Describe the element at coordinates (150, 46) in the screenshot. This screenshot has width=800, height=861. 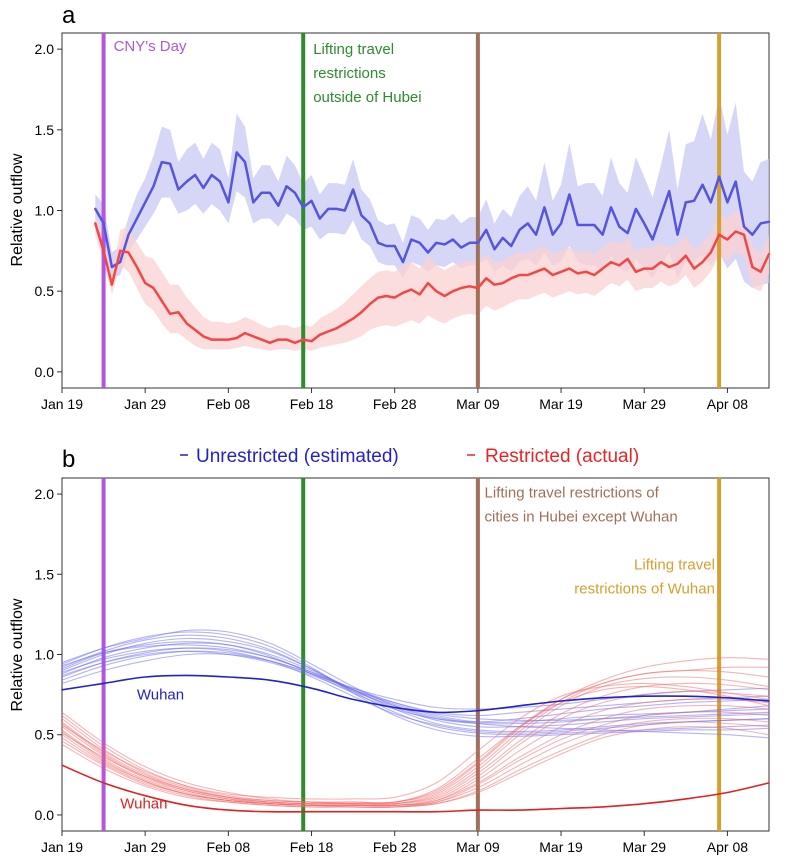
I see `cny-annotation: CNY's Day` at that location.